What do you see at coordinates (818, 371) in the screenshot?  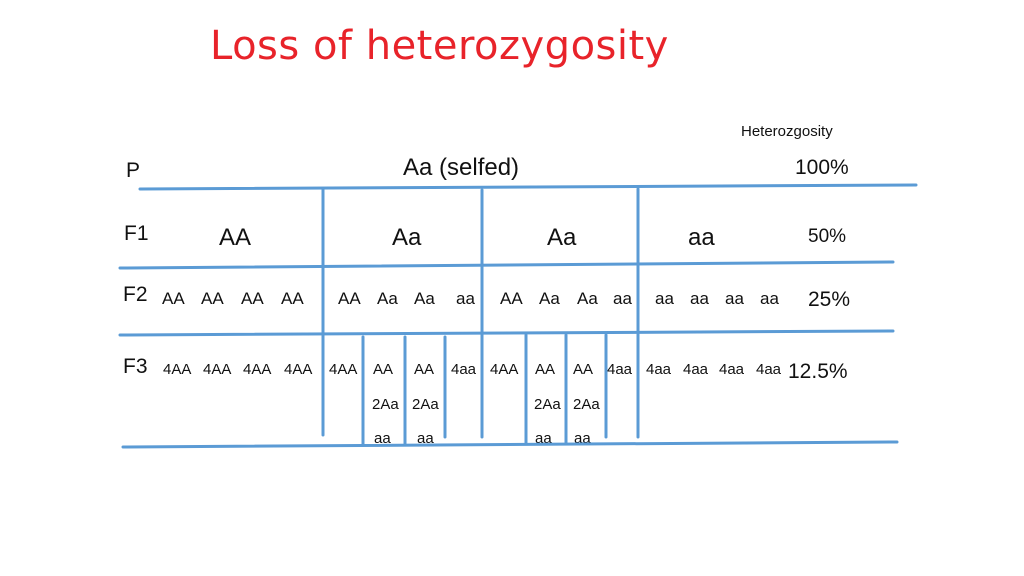 I see `heterozygosity-f3: 12.5%` at bounding box center [818, 371].